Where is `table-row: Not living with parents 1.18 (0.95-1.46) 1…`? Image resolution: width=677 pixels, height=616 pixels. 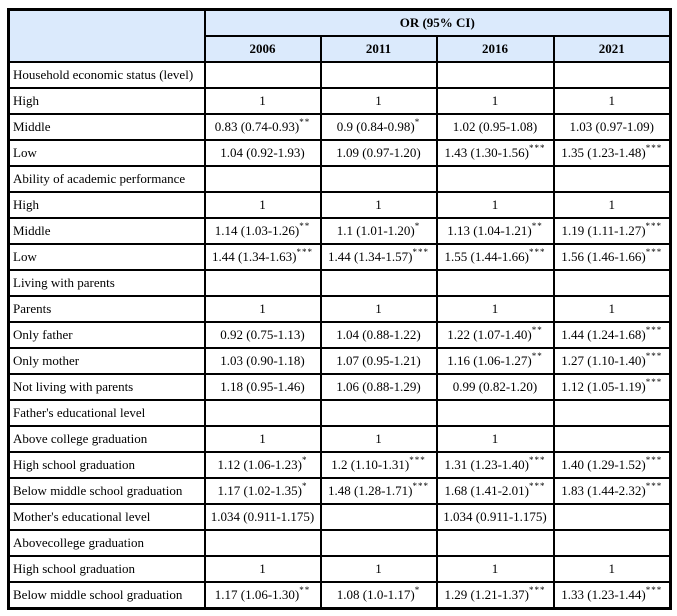 table-row: Not living with parents 1.18 (0.95-1.46) 1… is located at coordinates (339, 387).